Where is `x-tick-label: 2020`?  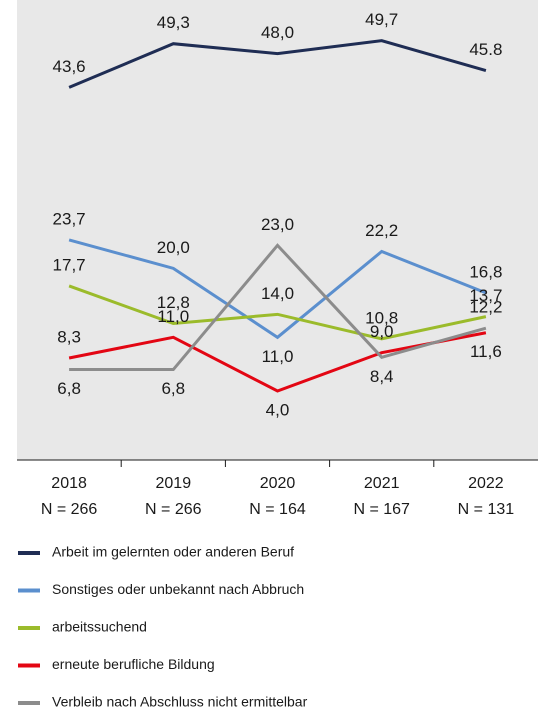 x-tick-label: 2020 is located at coordinates (278, 483).